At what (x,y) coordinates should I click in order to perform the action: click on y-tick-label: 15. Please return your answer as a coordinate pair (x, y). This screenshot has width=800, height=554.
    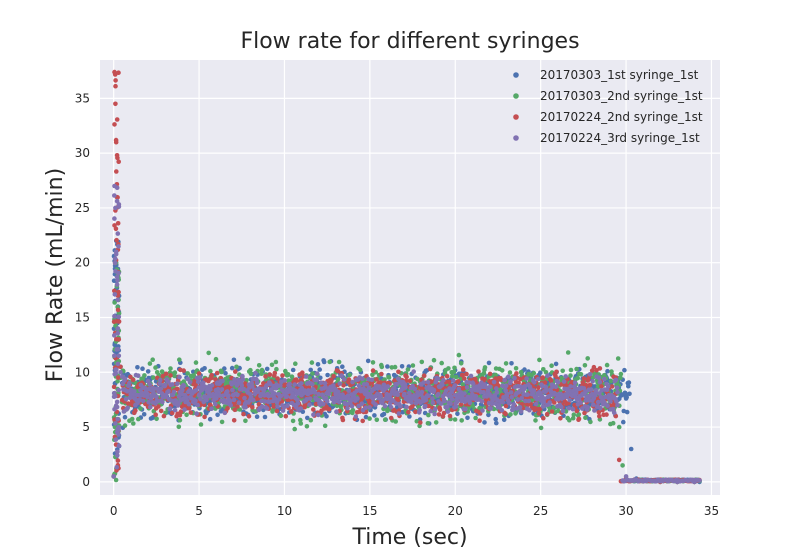
    Looking at the image, I should click on (82, 317).